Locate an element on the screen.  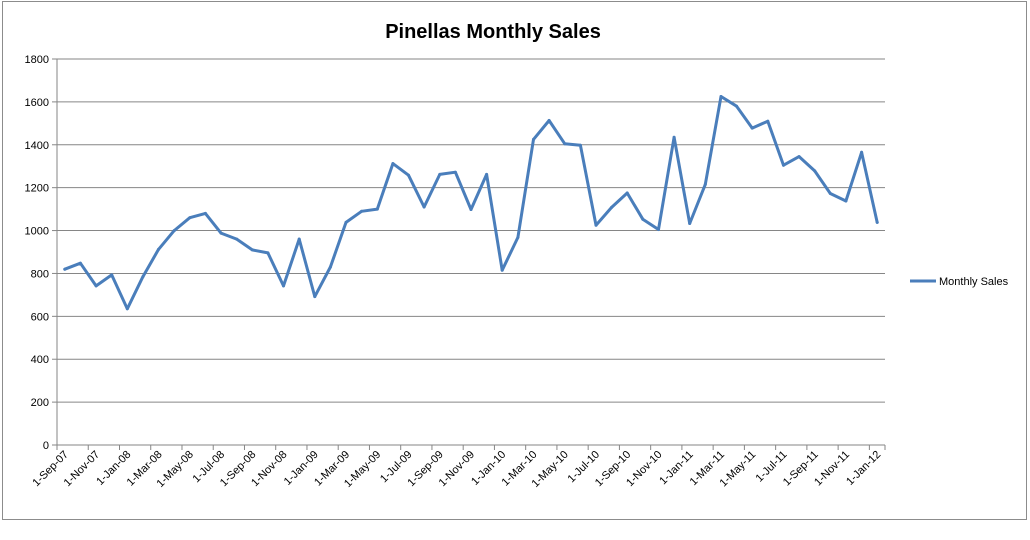
y-tick-label-400: 400 is located at coordinates (40, 360).